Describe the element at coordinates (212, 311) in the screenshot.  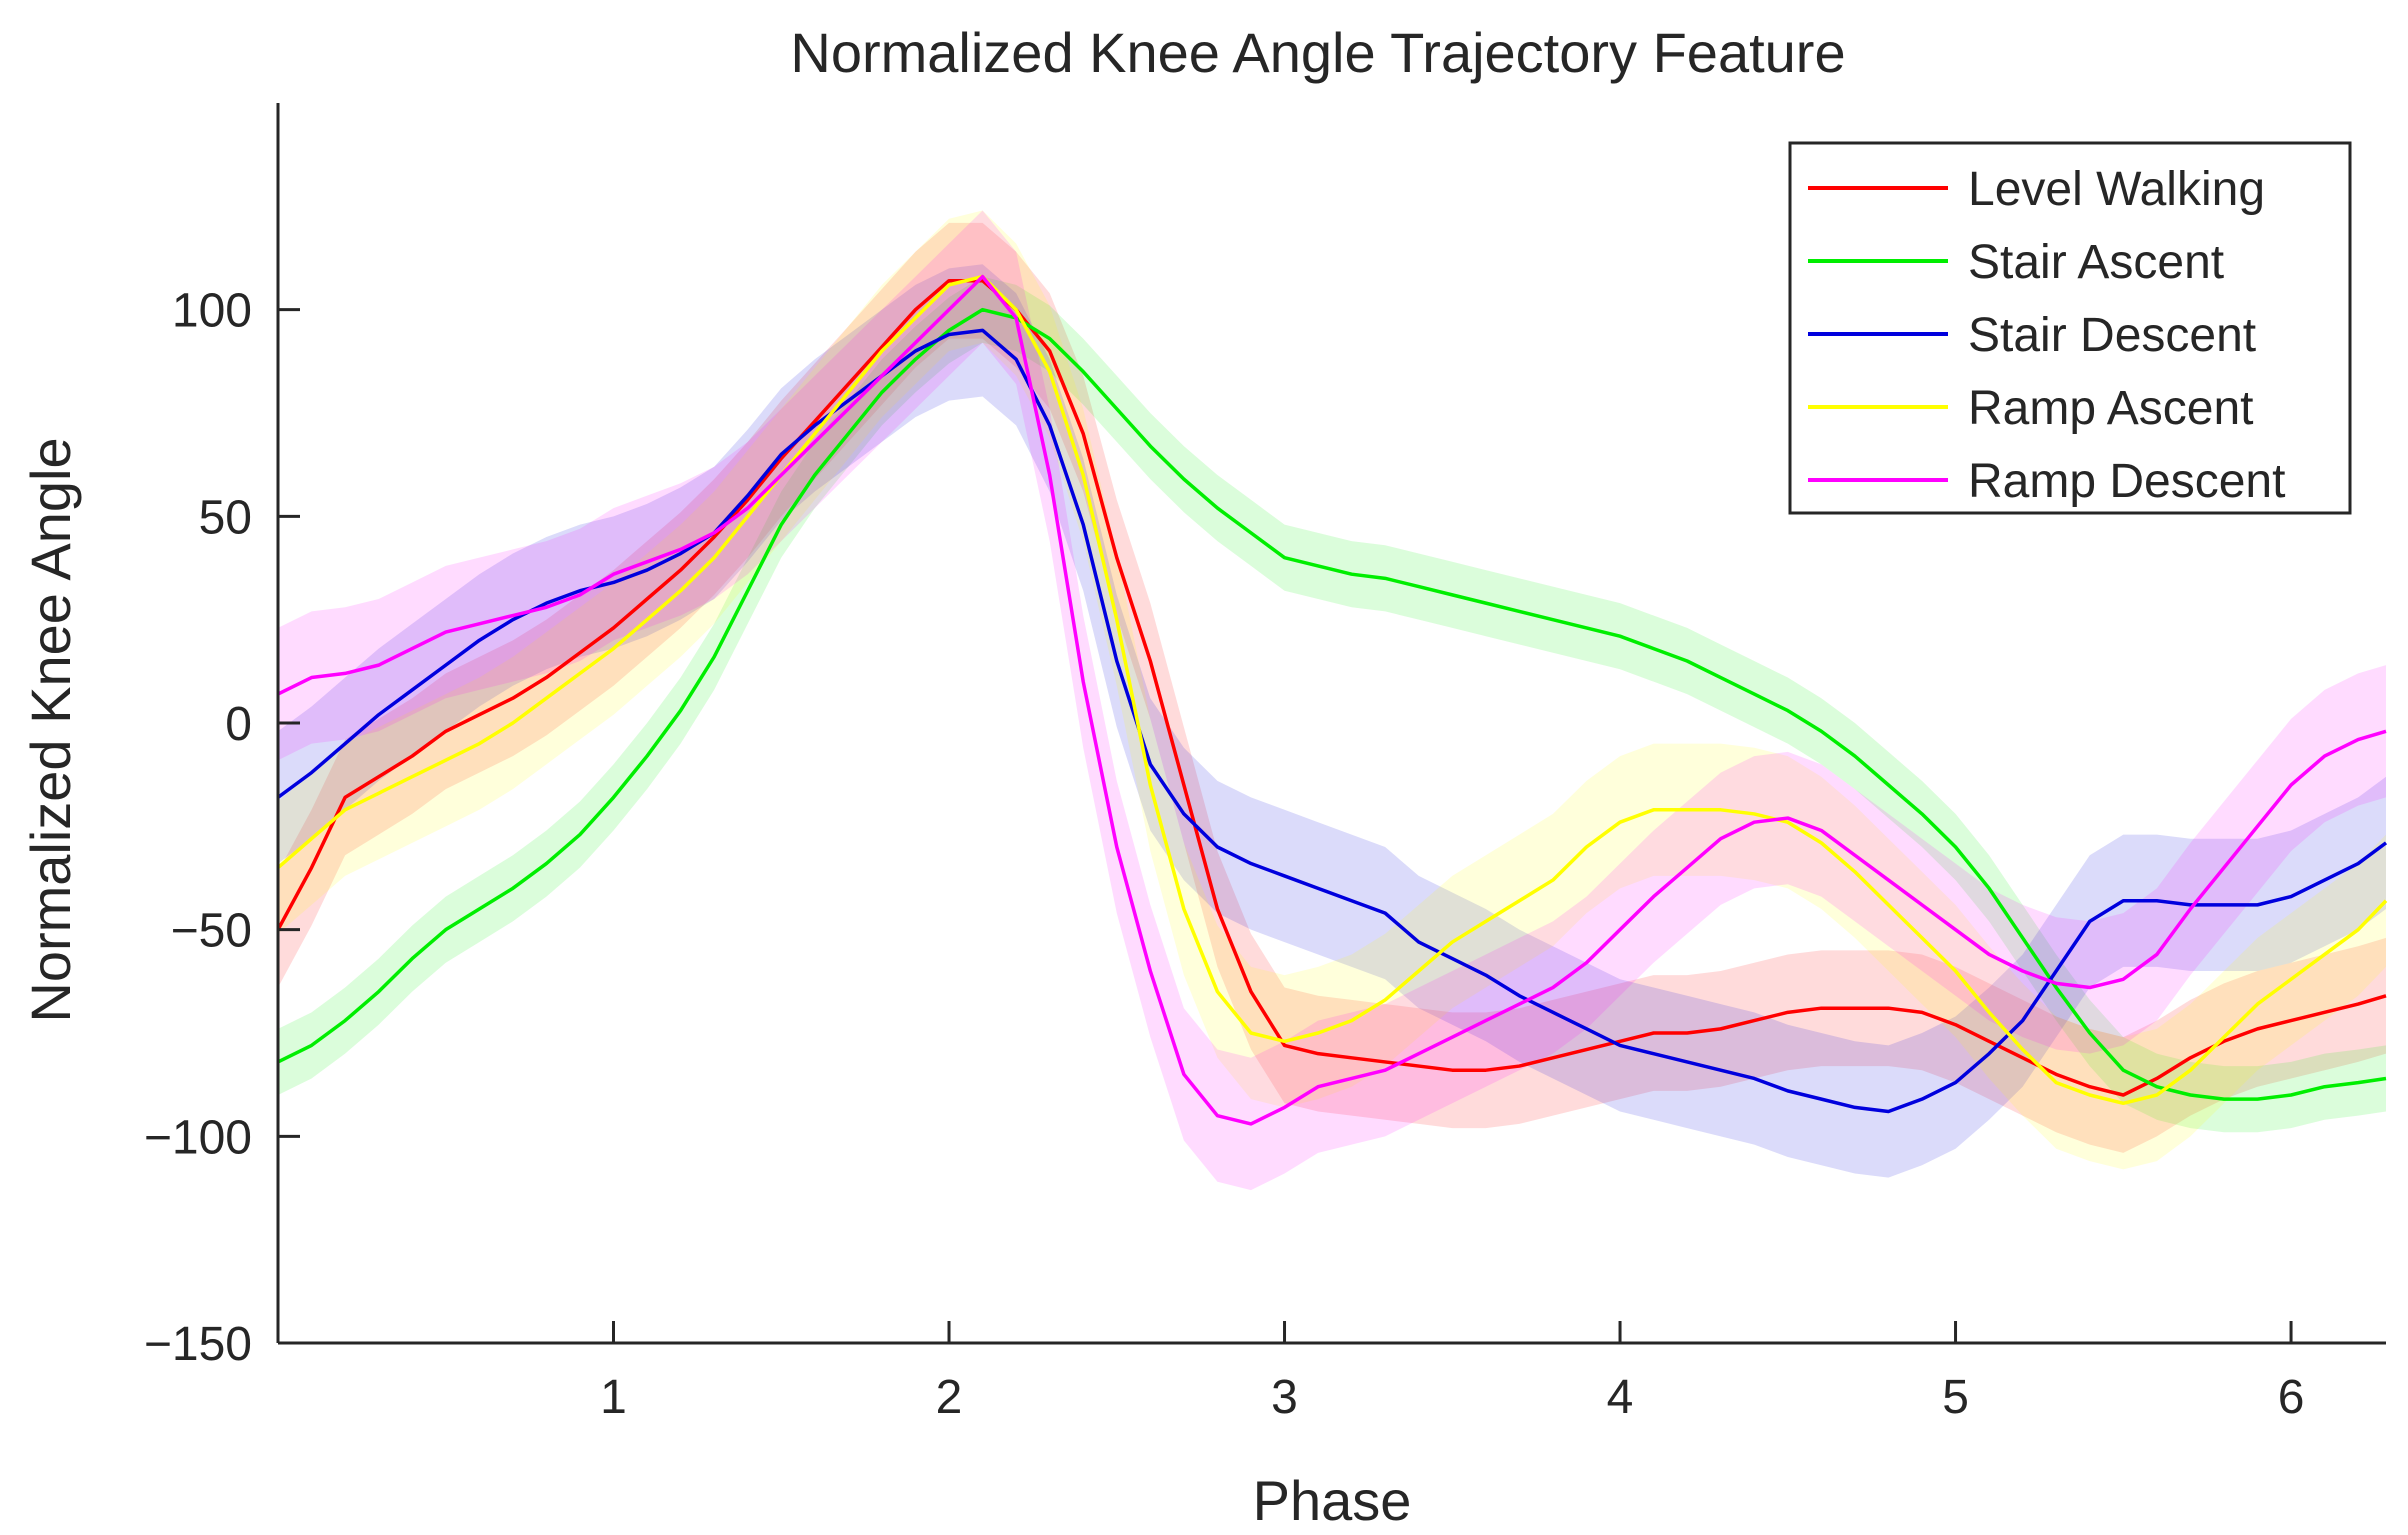
I see `y-tick-label: 100` at that location.